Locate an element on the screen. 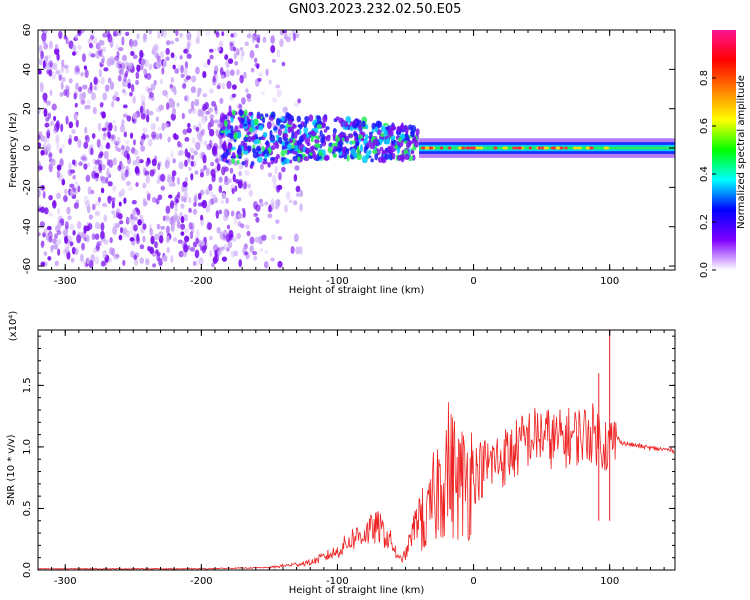 Image resolution: width=750 pixels, height=600 pixels. y-tick-label: 0.0 is located at coordinates (27, 570).